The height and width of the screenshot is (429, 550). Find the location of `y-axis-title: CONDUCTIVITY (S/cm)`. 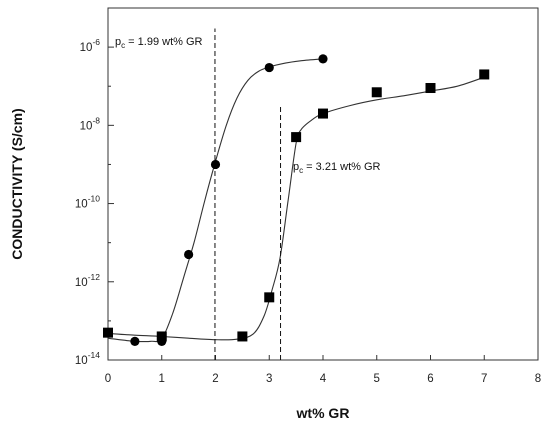

y-axis-title: CONDUCTIVITY (S/cm) is located at coordinates (17, 183).